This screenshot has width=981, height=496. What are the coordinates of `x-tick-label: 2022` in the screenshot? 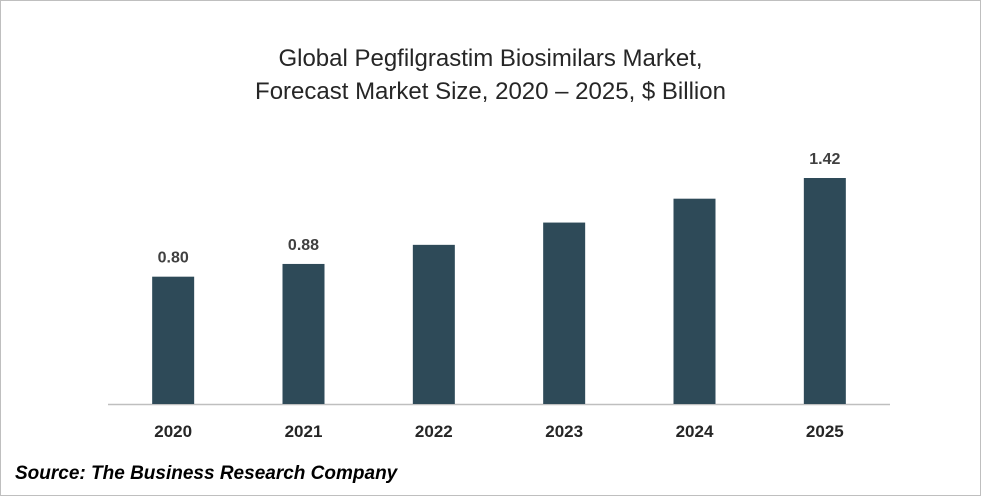 It's located at (434, 431).